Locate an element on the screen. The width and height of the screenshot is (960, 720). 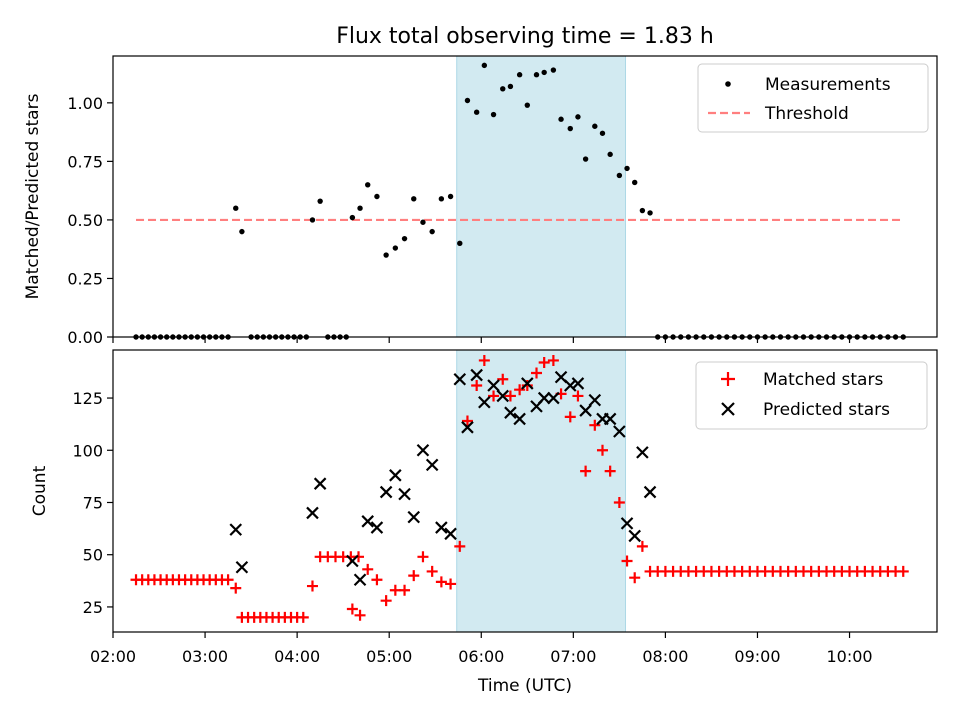
x-tick-label: 04:00 is located at coordinates (297, 656).